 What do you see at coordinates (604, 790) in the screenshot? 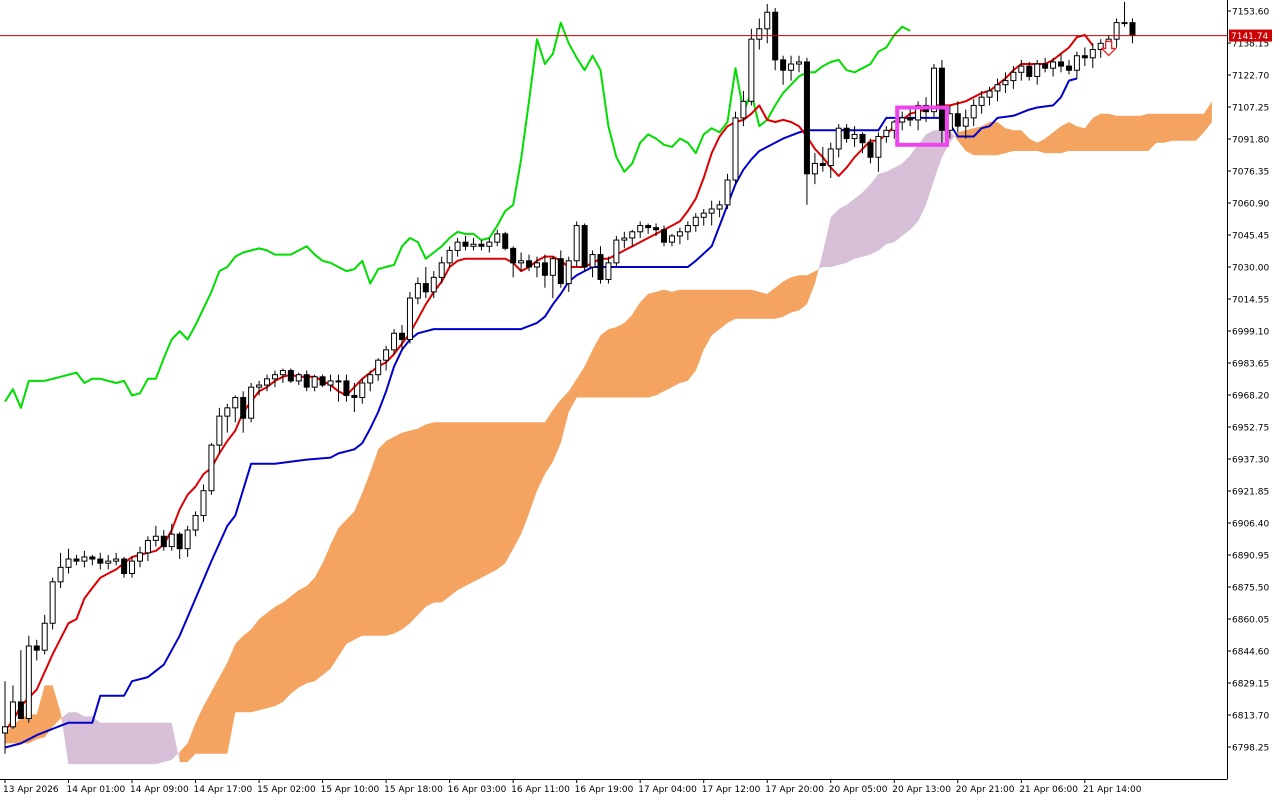
I see `x-tick-label: 16 Apr 19:00` at bounding box center [604, 790].